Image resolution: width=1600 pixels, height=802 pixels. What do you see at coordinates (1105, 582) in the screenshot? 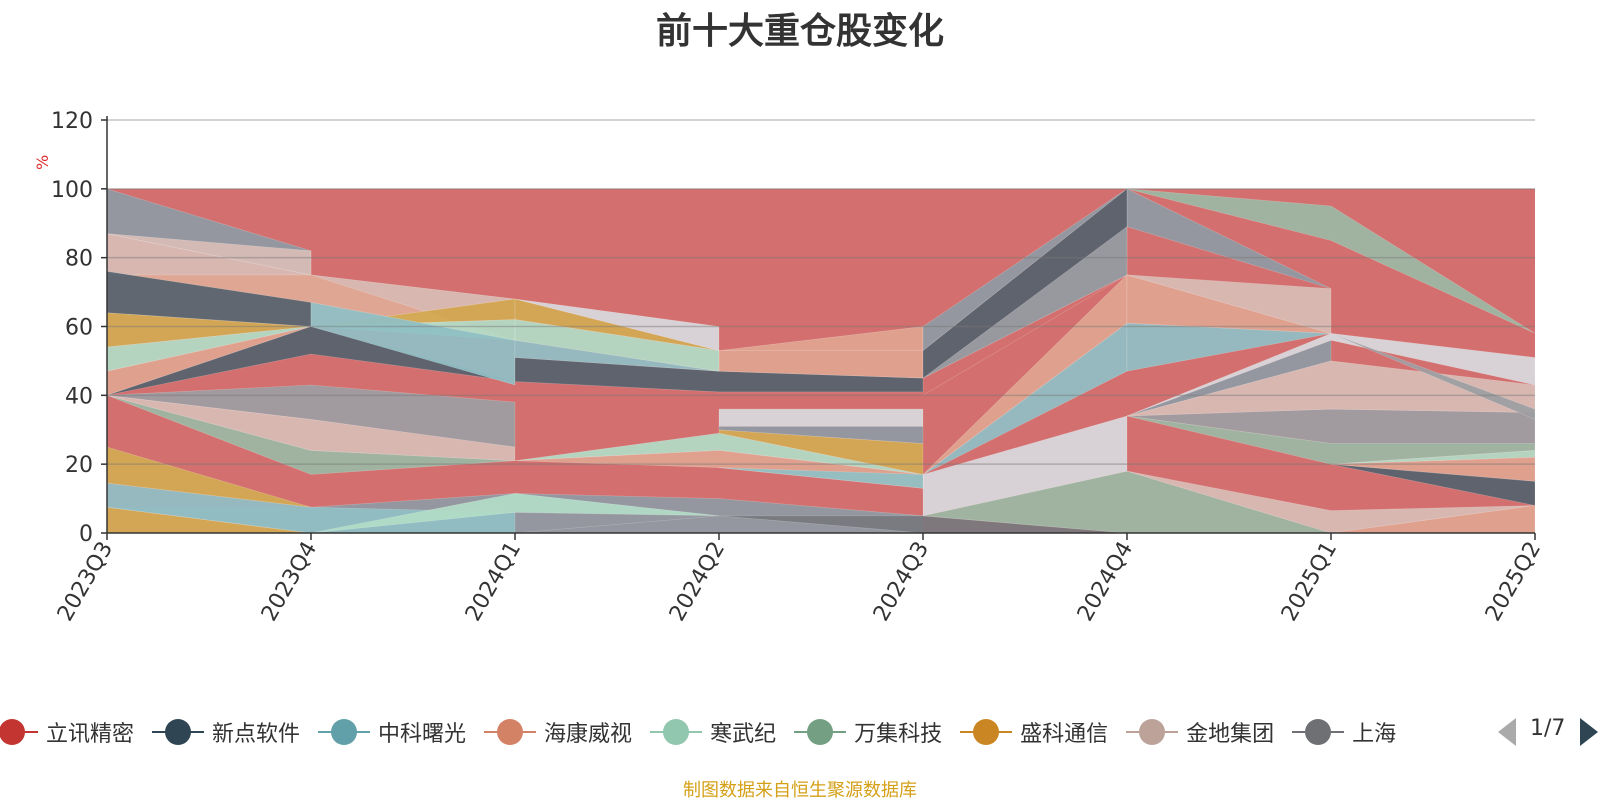
I see `x-tick-label: 2024Q4` at bounding box center [1105, 582].